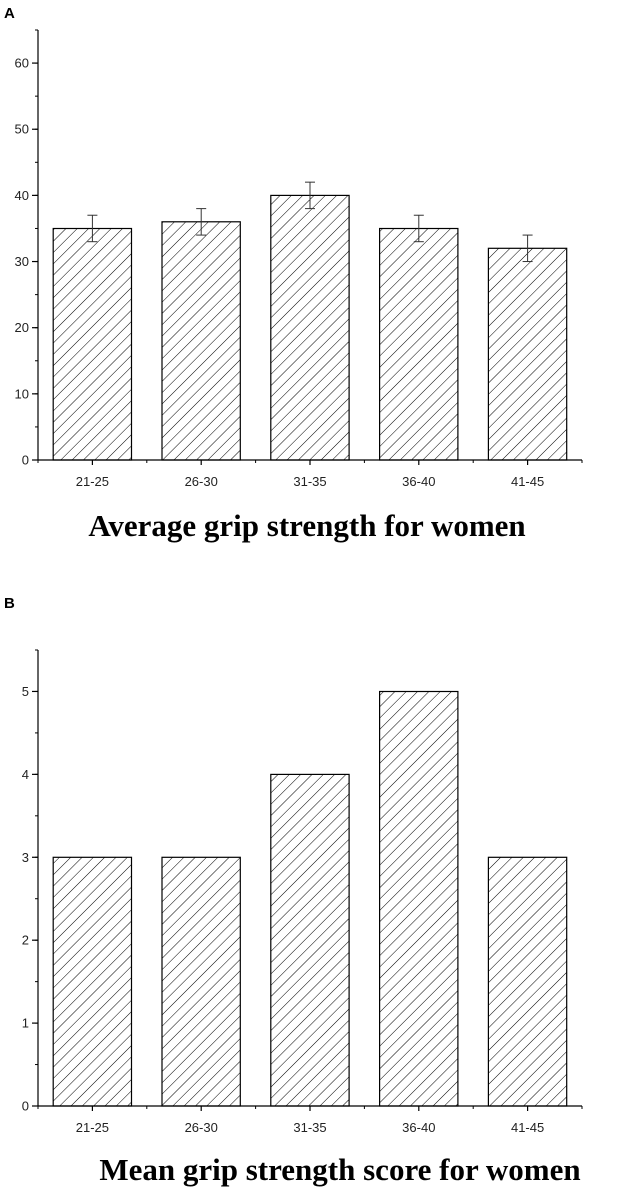 Image resolution: width=638 pixels, height=1190 pixels. Describe the element at coordinates (25, 691) in the screenshot. I see `y-tick-label: 5` at that location.